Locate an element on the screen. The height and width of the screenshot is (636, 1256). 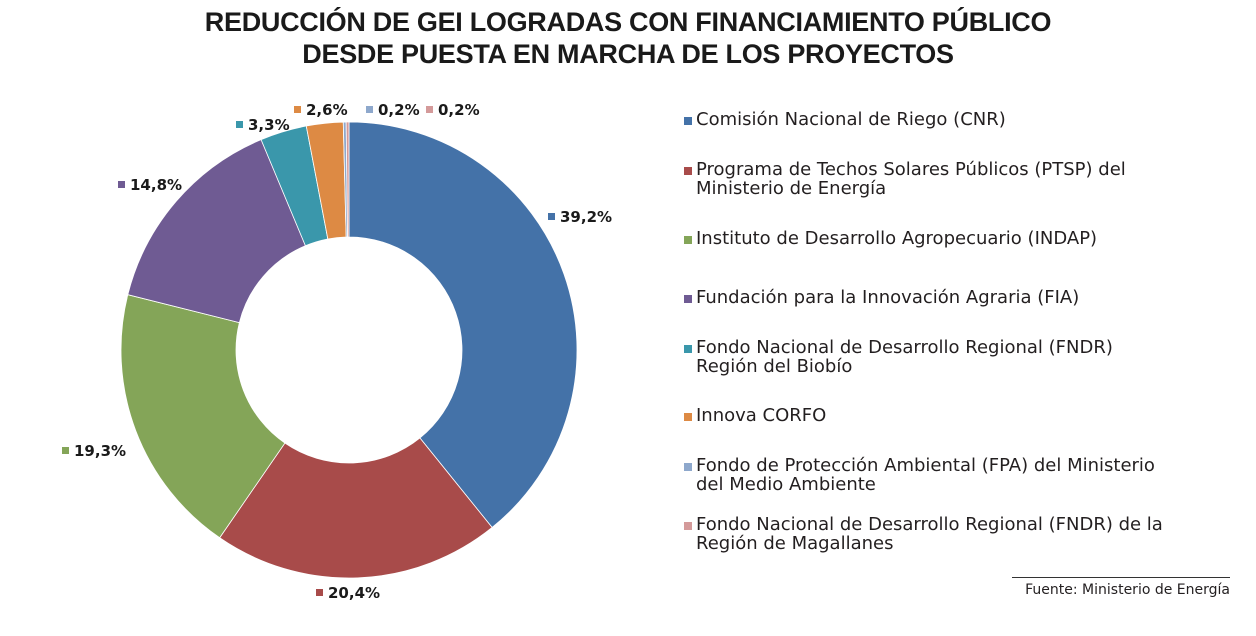
legend-label: Ministerio de Energía is located at coordinates (791, 188).